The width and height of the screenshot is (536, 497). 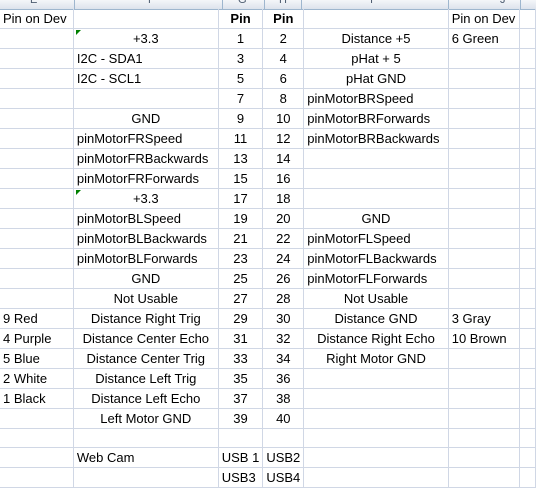 I want to click on cell-col-h: 4, so click(x=283, y=58).